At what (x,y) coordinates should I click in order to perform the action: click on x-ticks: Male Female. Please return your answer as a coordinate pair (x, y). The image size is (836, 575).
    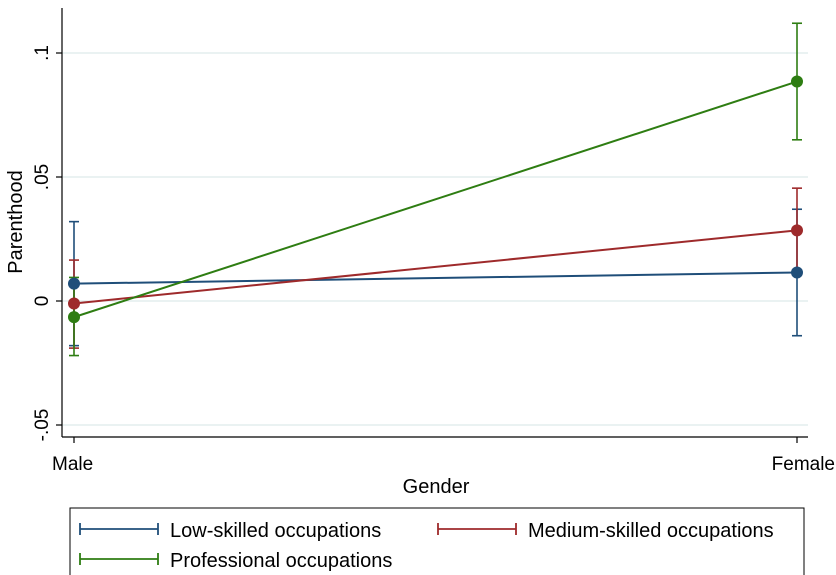
    Looking at the image, I should click on (443, 456).